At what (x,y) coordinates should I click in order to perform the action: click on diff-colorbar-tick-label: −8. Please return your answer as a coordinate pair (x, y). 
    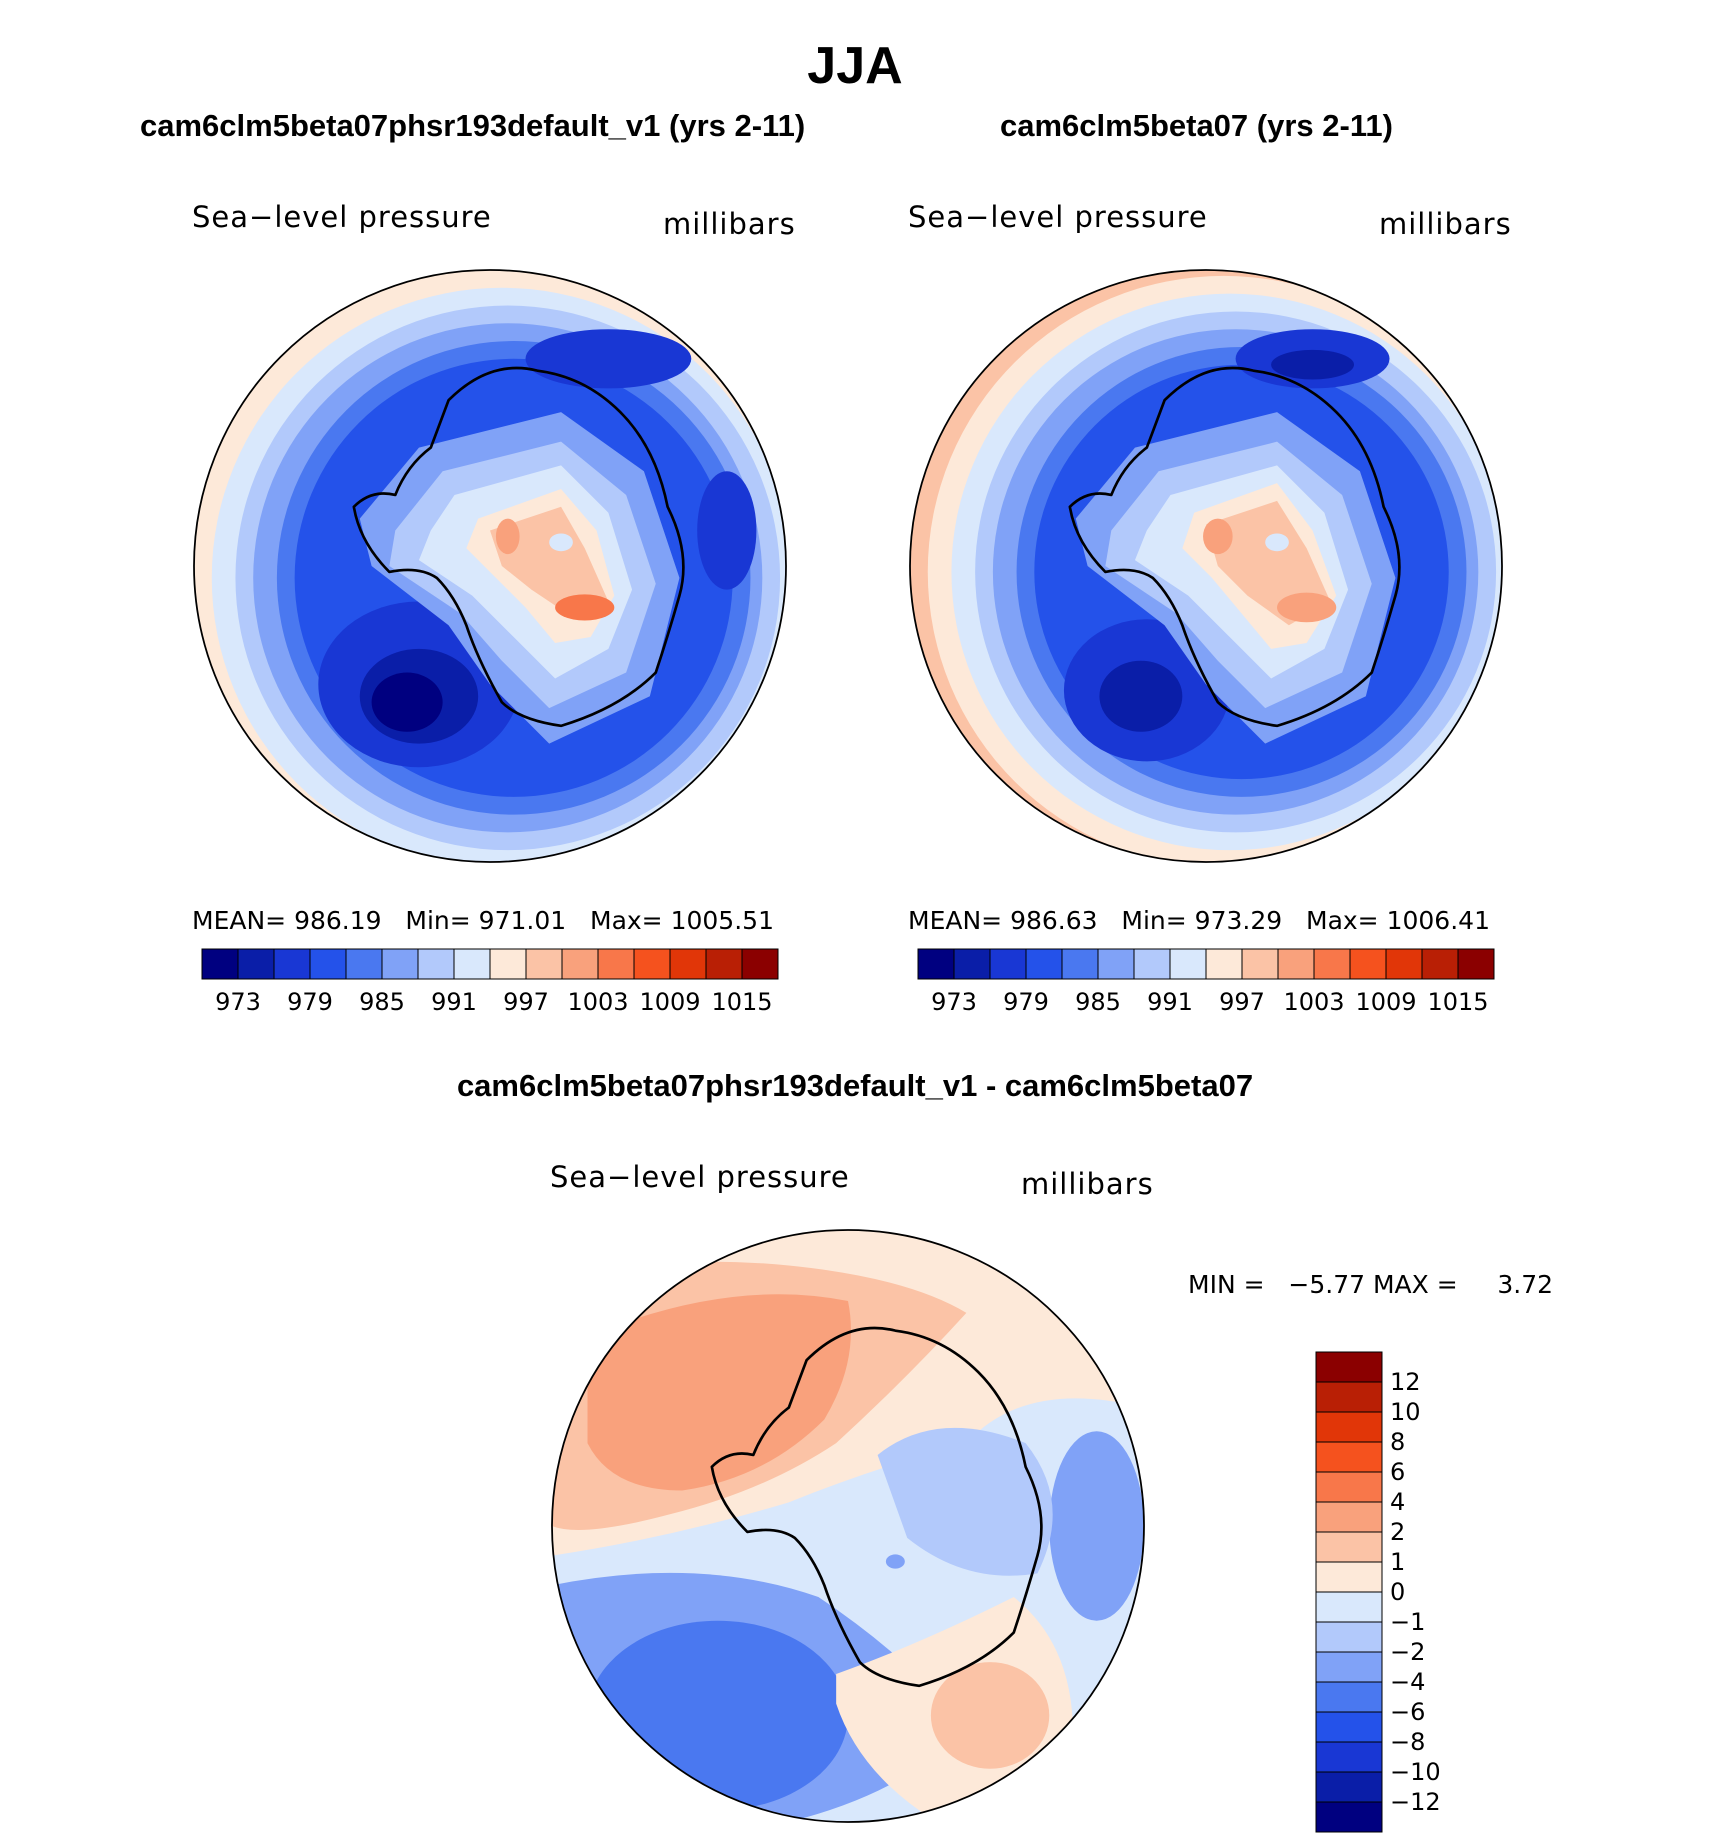
    Looking at the image, I should click on (1408, 1742).